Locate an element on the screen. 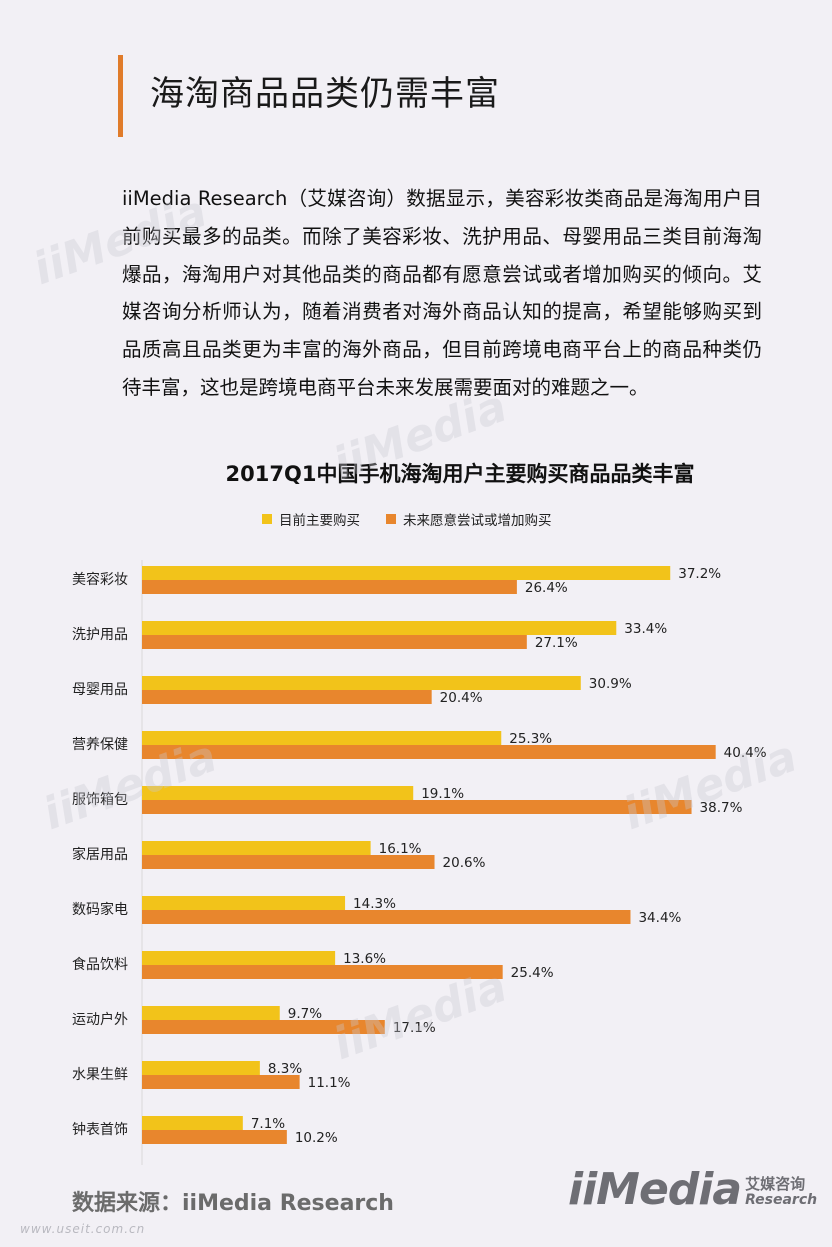  legend-label-future: 未来愿意尝试或增加购买 is located at coordinates (477, 521).